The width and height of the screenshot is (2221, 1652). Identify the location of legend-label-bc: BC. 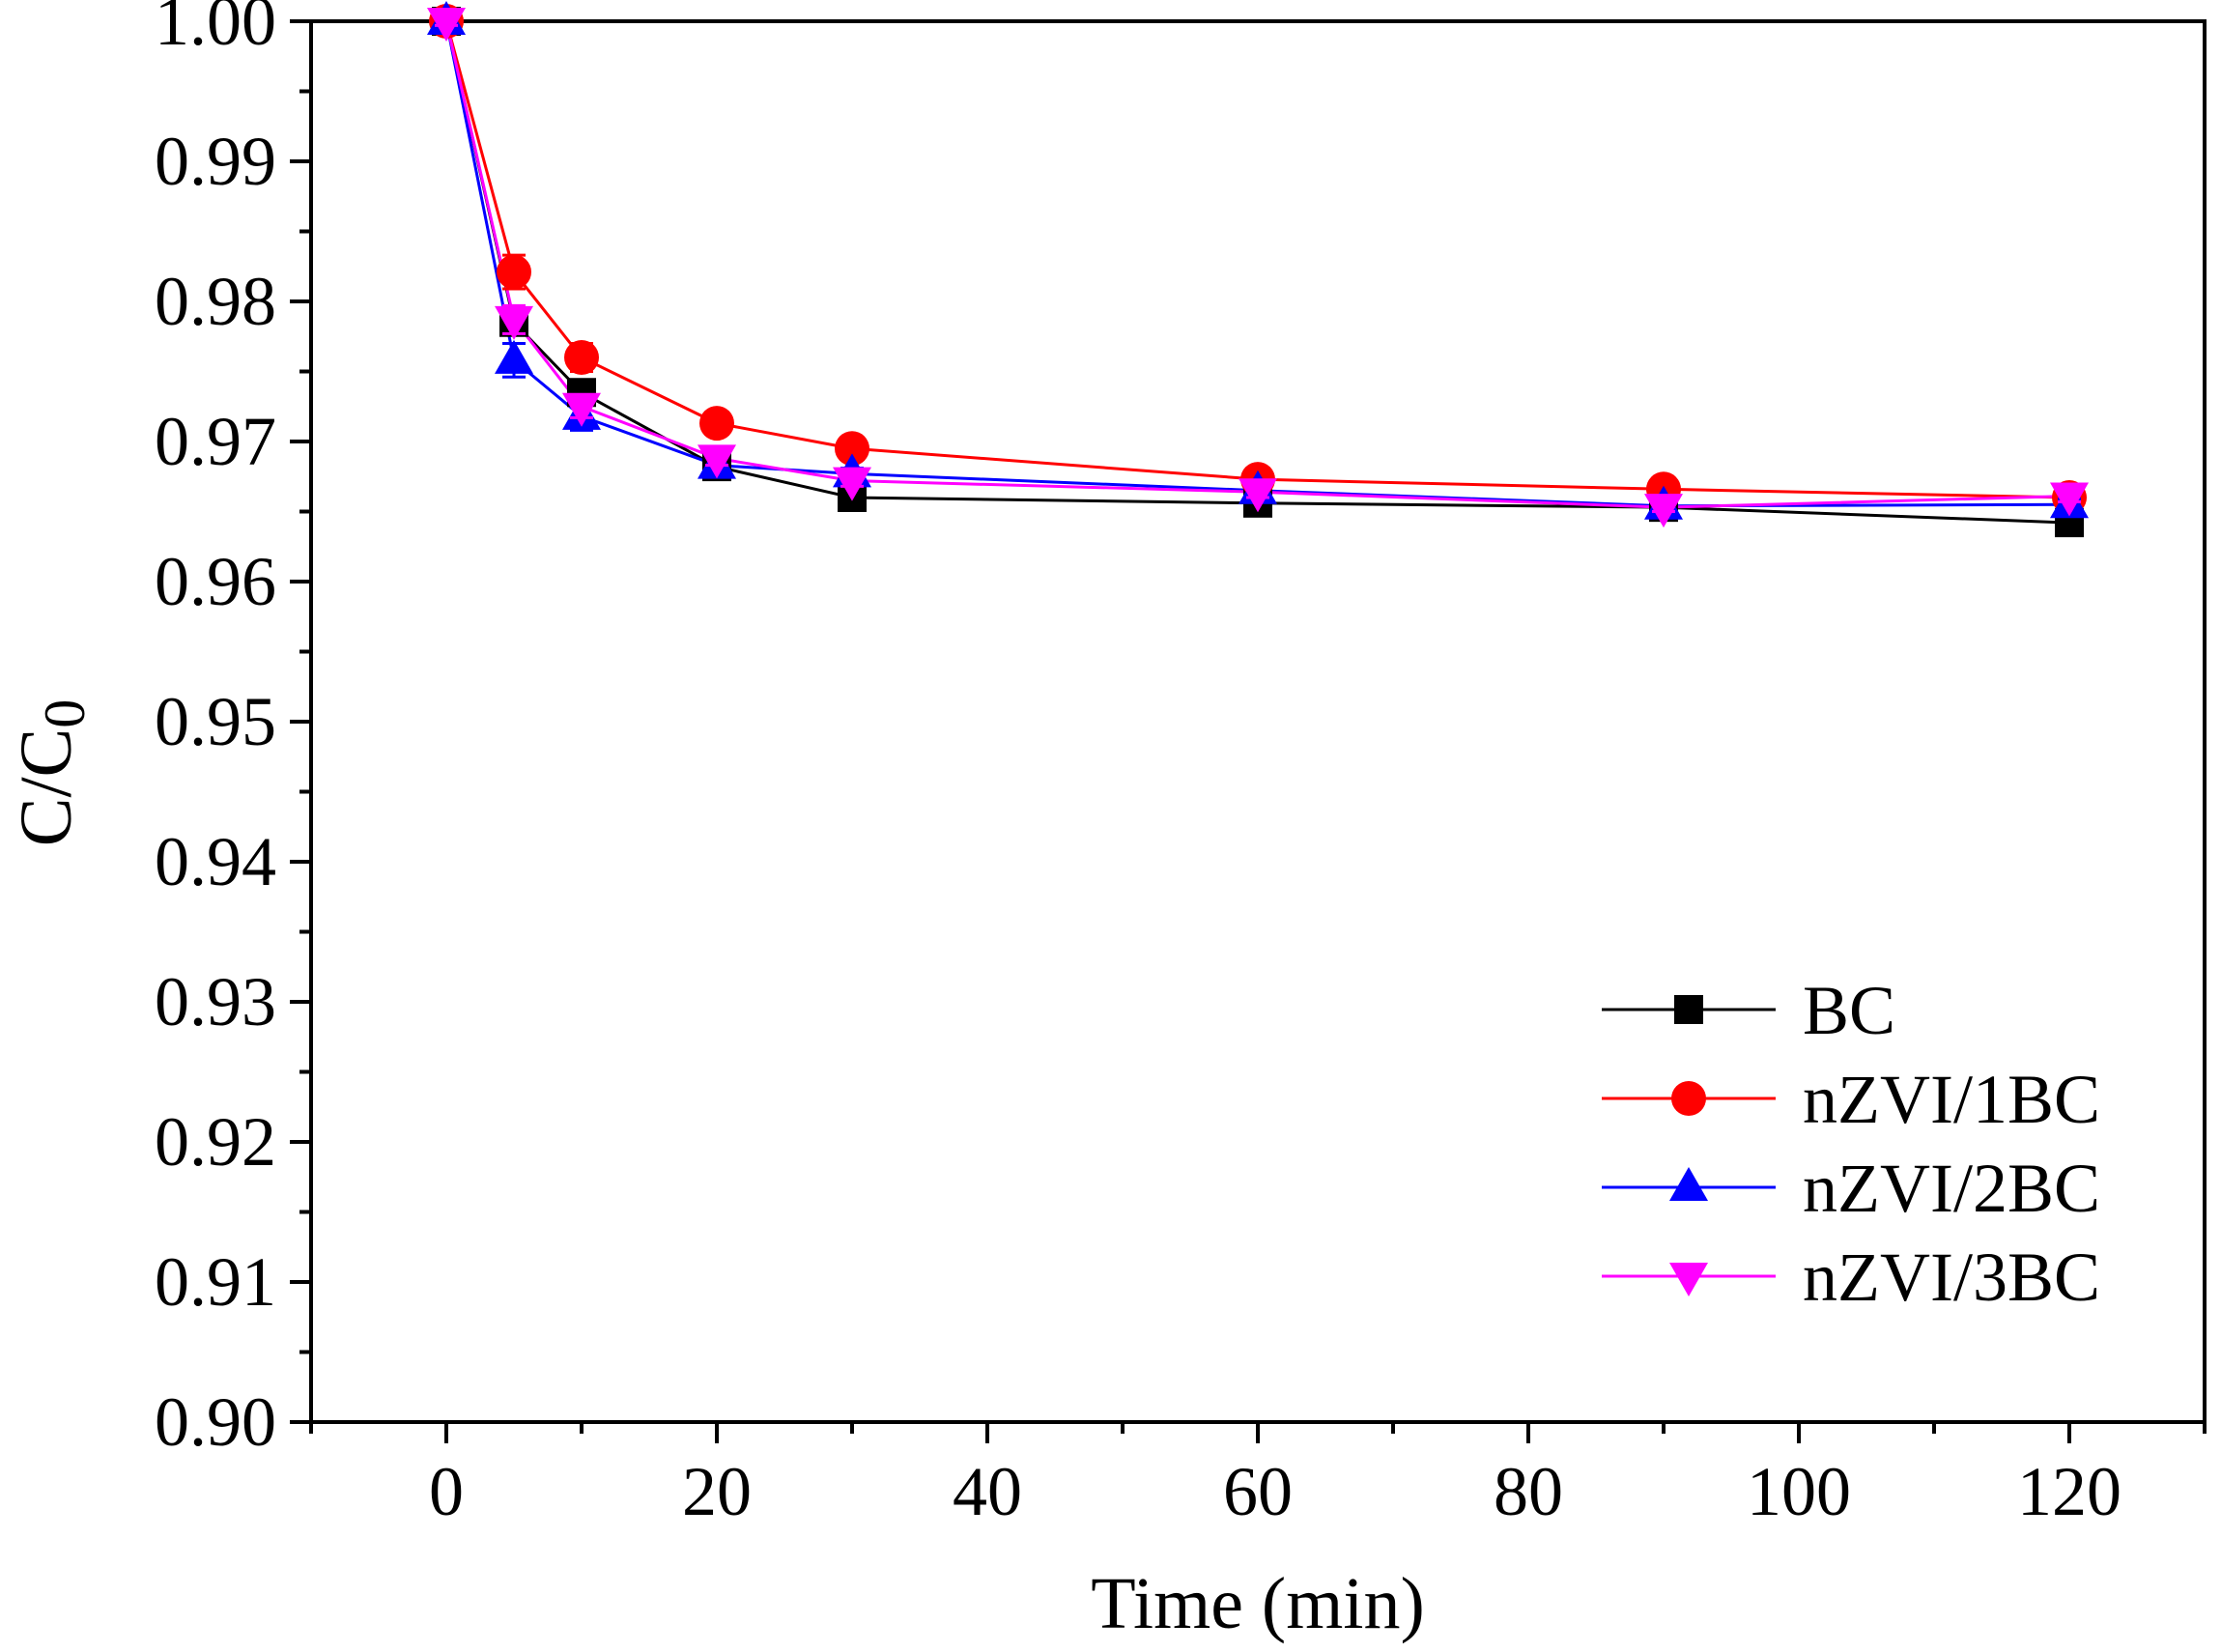
(1849, 1010).